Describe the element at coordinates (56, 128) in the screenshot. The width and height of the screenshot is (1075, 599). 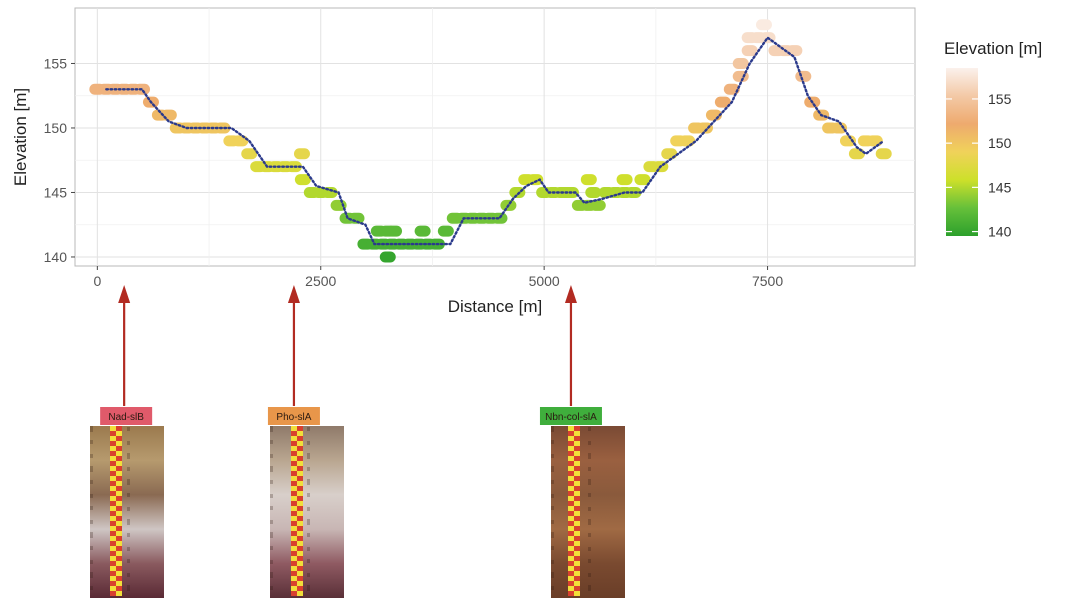
I see `y-tick-label: 150` at that location.